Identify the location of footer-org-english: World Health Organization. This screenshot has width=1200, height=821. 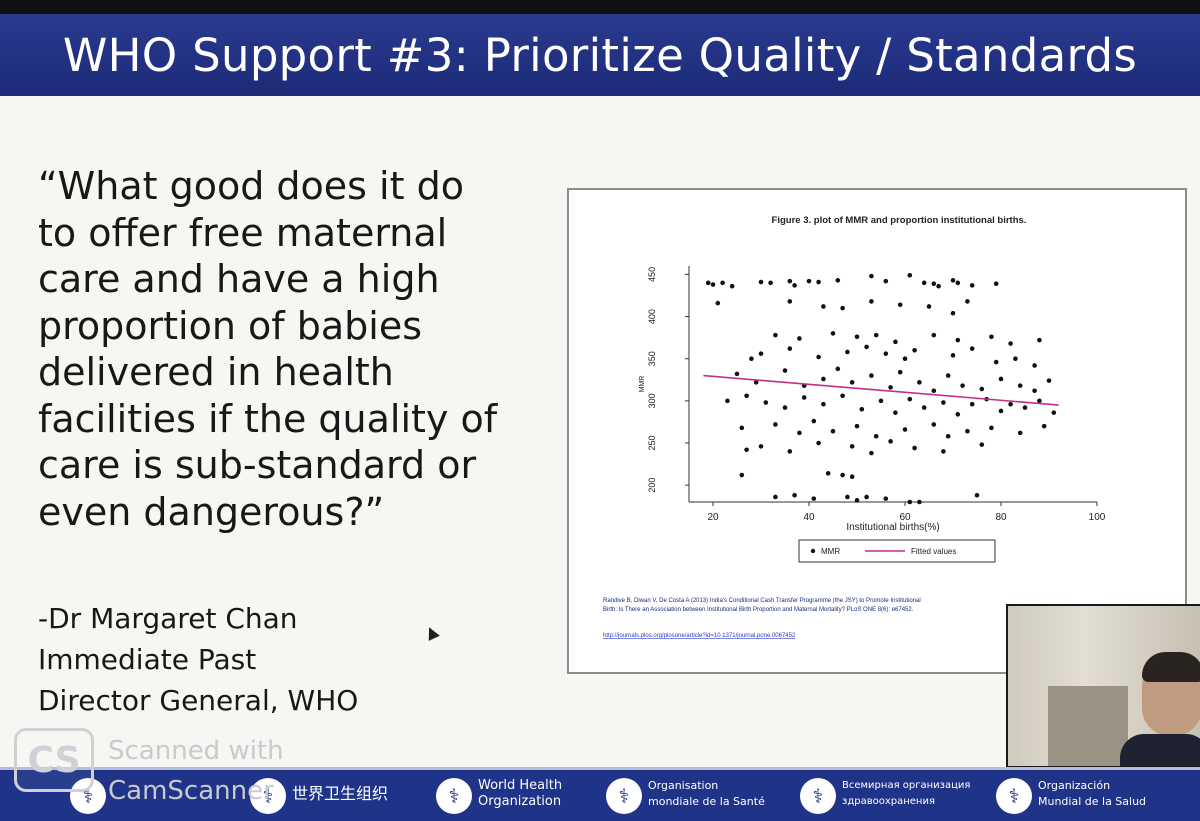
(520, 793).